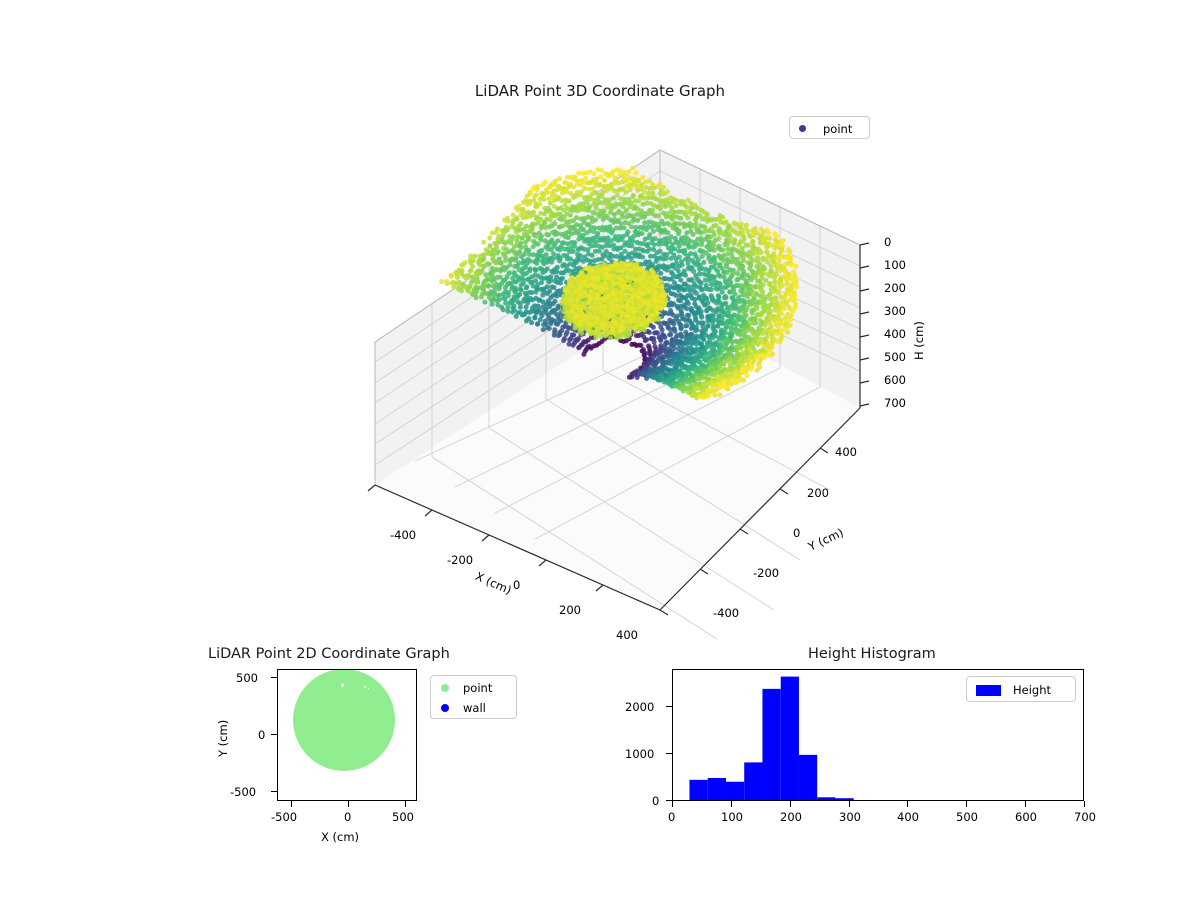 Image resolution: width=1200 pixels, height=900 pixels. What do you see at coordinates (348, 817) in the screenshot?
I see `x2d-tick-0: 0` at bounding box center [348, 817].